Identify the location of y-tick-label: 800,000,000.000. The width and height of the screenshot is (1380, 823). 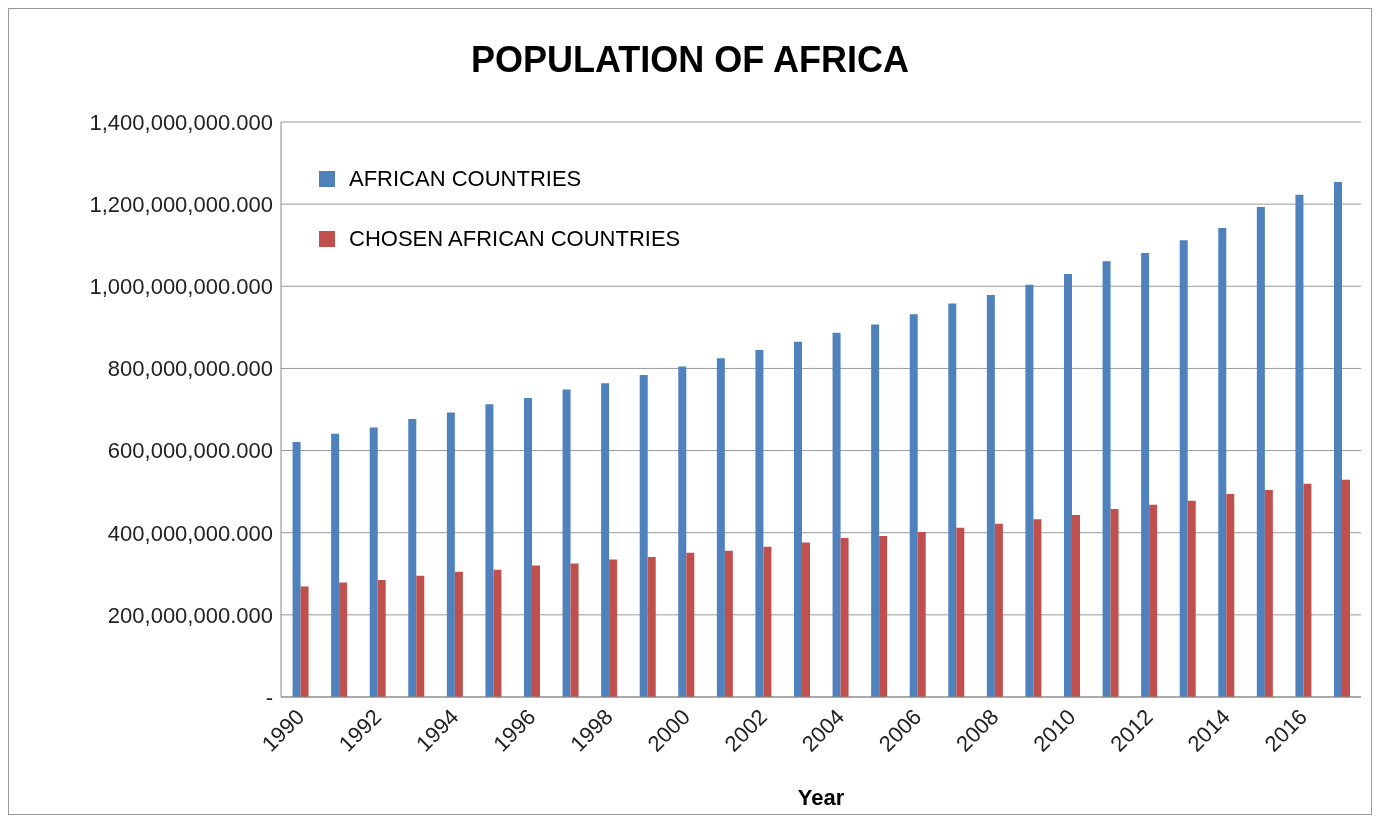
(190, 369).